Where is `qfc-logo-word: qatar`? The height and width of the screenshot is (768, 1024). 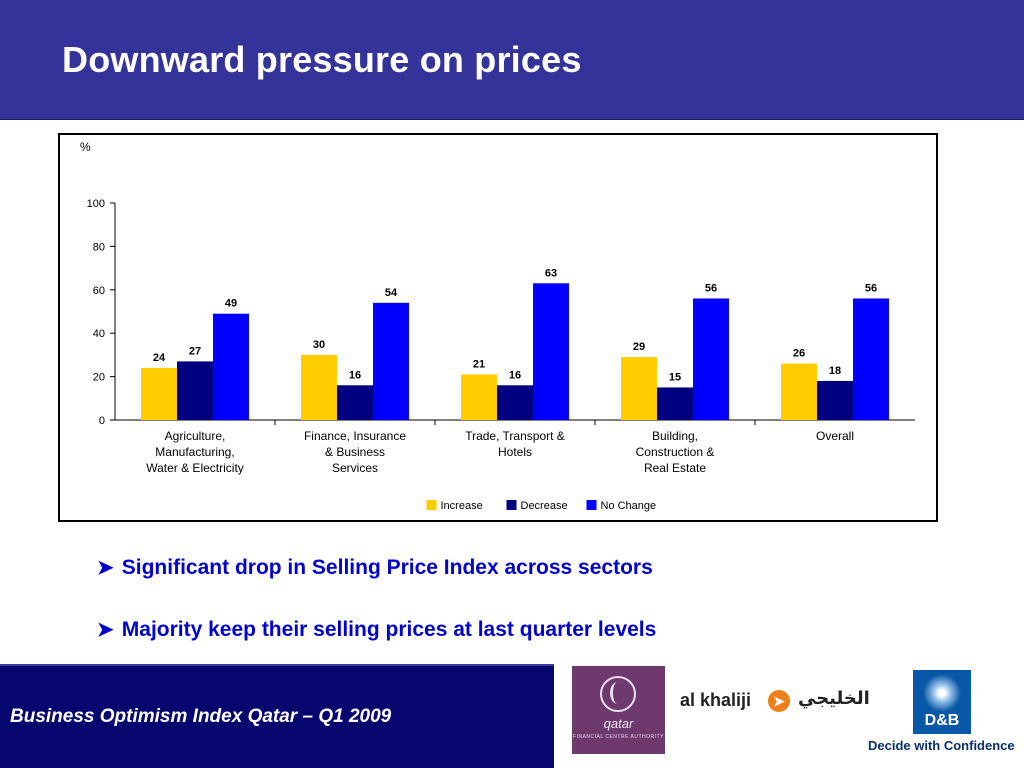
qfc-logo-word: qatar is located at coordinates (618, 723).